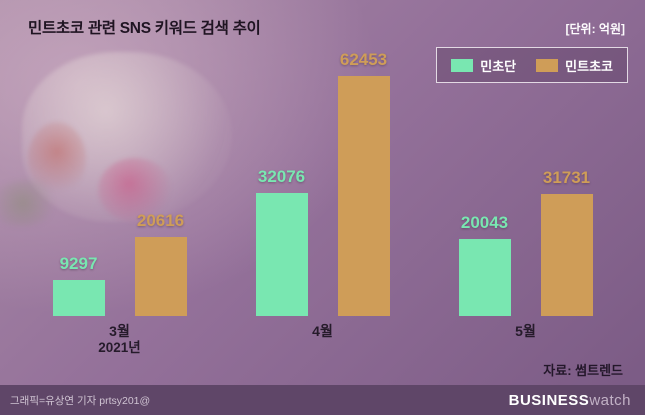 Image resolution: width=645 pixels, height=415 pixels. I want to click on bar-value-label: 20043, so click(484, 222).